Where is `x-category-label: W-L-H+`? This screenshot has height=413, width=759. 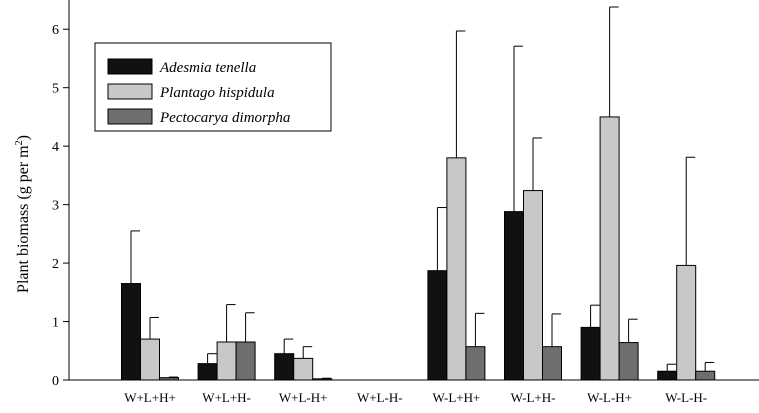 x-category-label: W-L-H+ is located at coordinates (609, 397).